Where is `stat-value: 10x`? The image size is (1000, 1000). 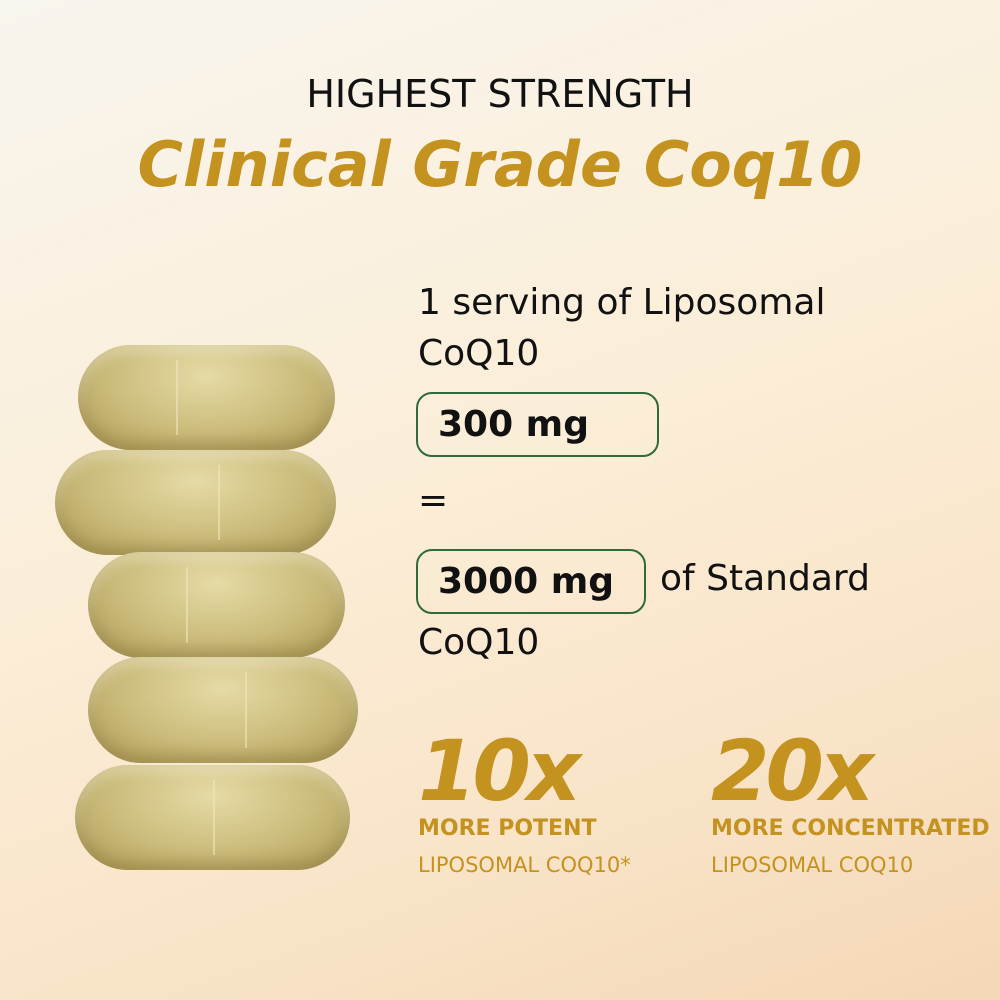
stat-value: 10x is located at coordinates (499, 771).